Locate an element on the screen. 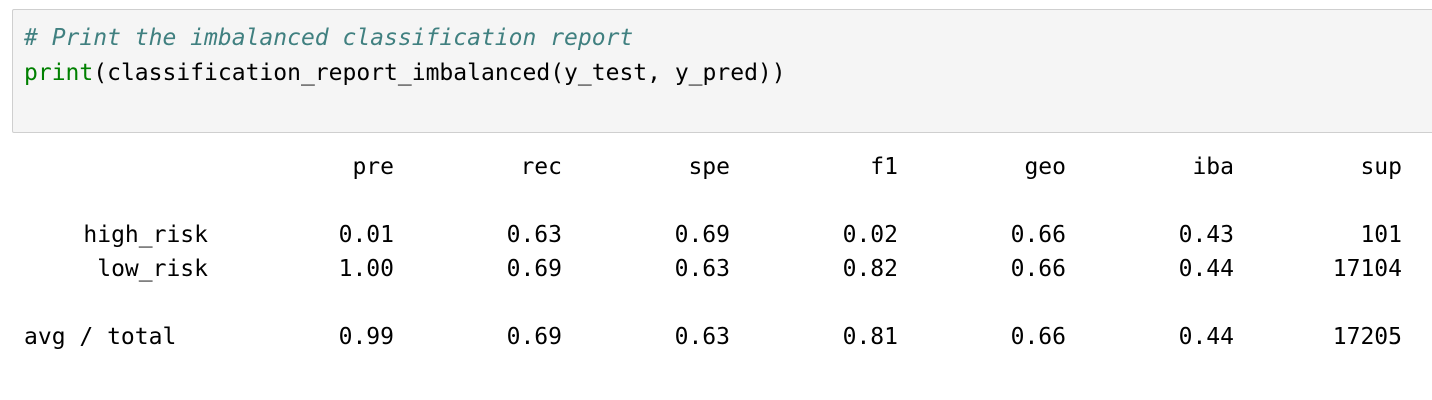 This screenshot has height=400, width=1432. value-sup: 17104 is located at coordinates (1367, 269).